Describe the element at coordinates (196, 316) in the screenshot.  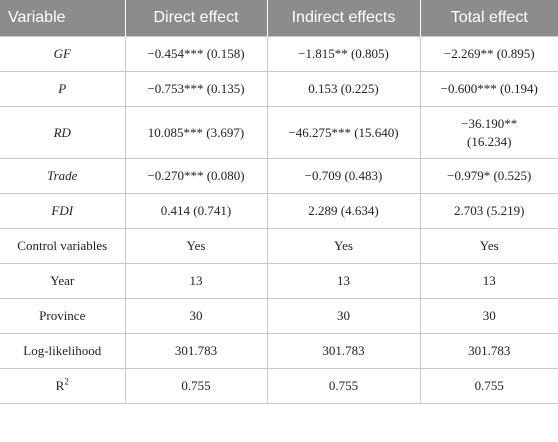
I see `cell-direct: 30` at that location.